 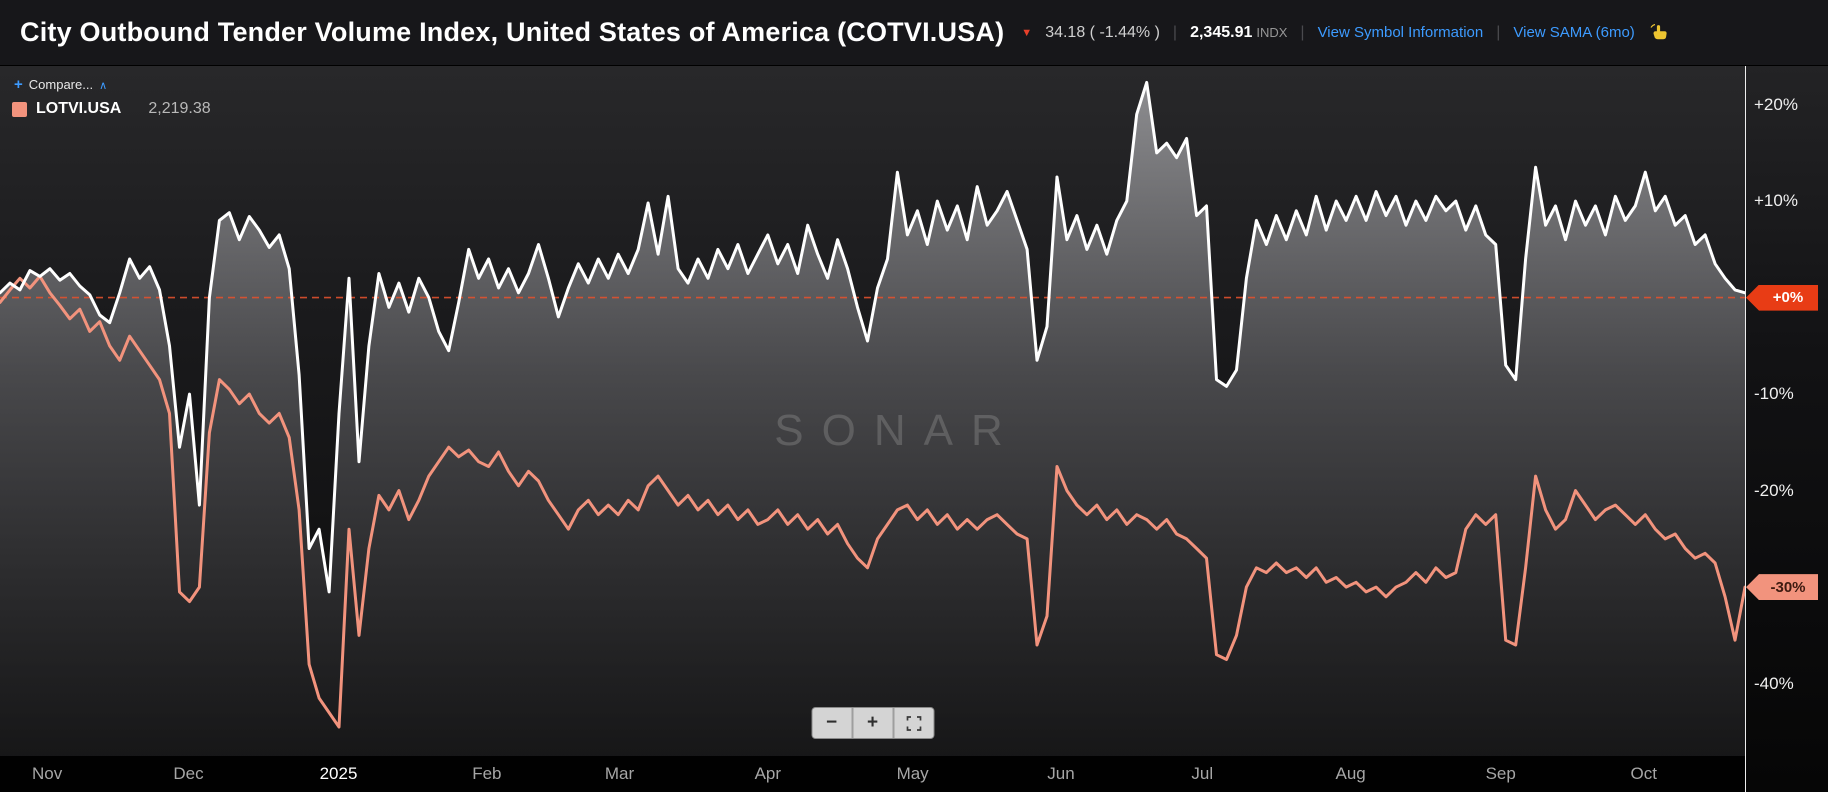 I want to click on x-tick-label: 2025, so click(x=338, y=773).